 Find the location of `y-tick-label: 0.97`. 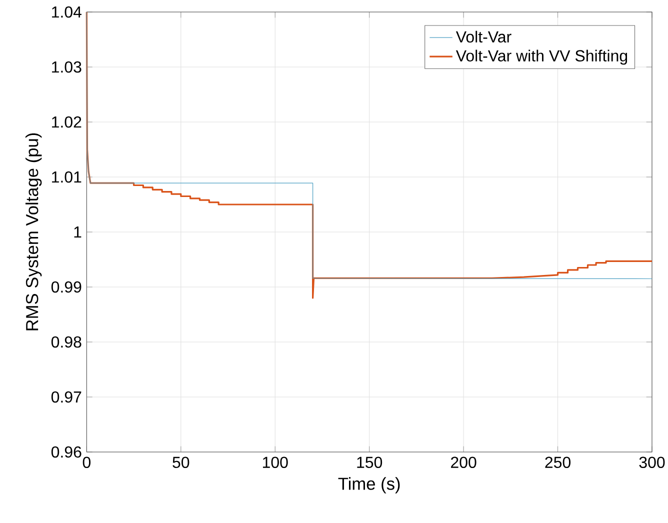

y-tick-label: 0.97 is located at coordinates (66, 397).